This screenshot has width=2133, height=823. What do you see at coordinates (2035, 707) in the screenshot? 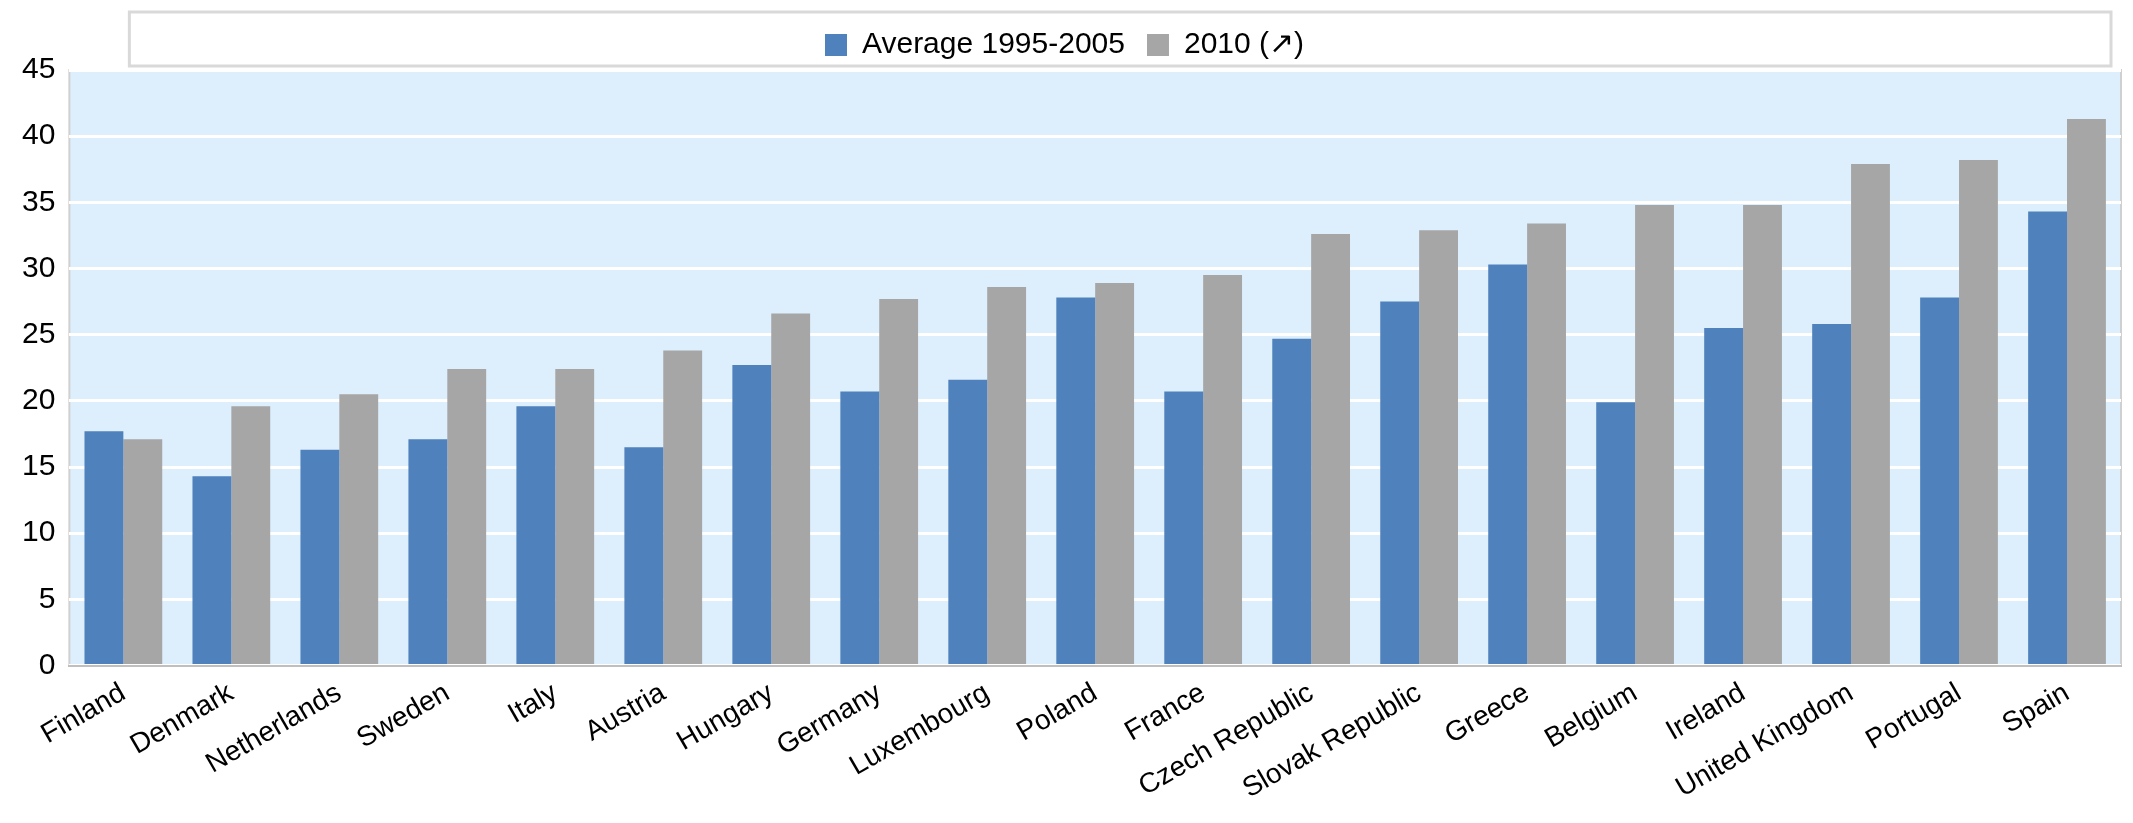
I see `x-tick-label: Spain` at bounding box center [2035, 707].